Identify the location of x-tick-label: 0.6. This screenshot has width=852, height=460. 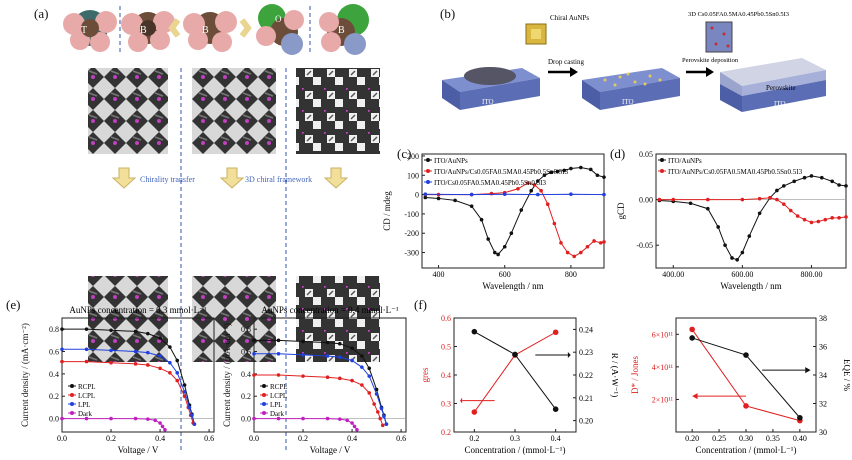
(401, 438).